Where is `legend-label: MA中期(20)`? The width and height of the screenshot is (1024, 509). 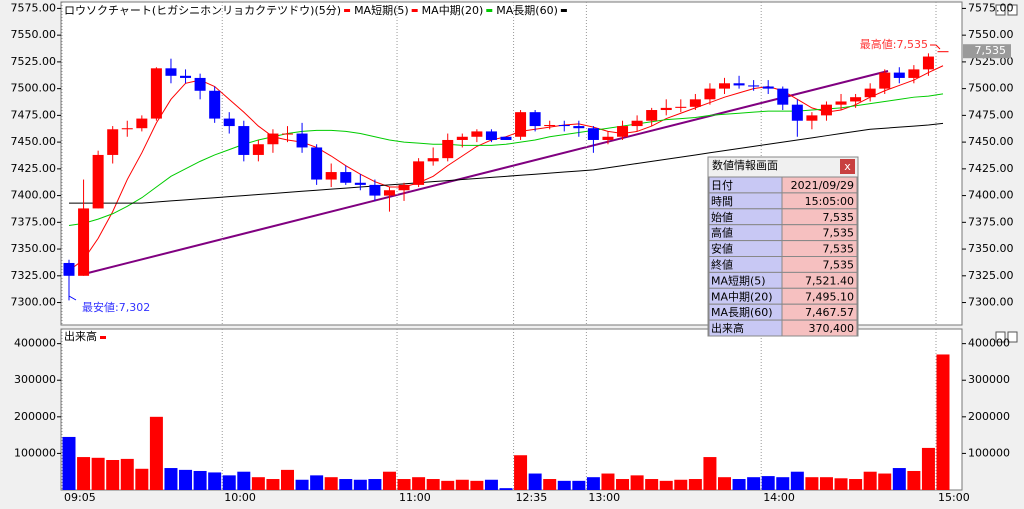 legend-label: MA中期(20) is located at coordinates (453, 10).